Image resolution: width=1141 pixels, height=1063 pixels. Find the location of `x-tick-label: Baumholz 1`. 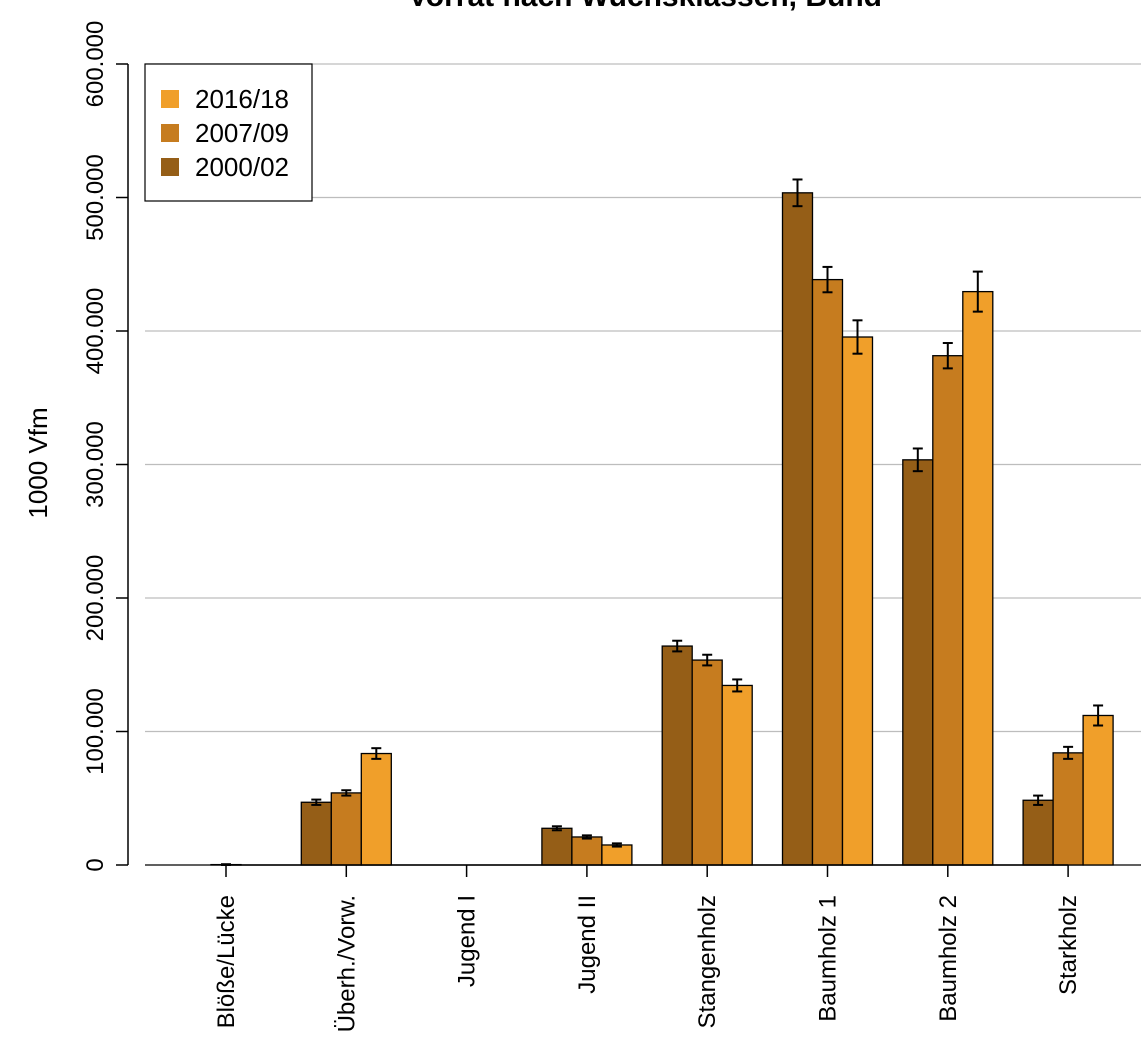

x-tick-label: Baumholz 1 is located at coordinates (828, 958).